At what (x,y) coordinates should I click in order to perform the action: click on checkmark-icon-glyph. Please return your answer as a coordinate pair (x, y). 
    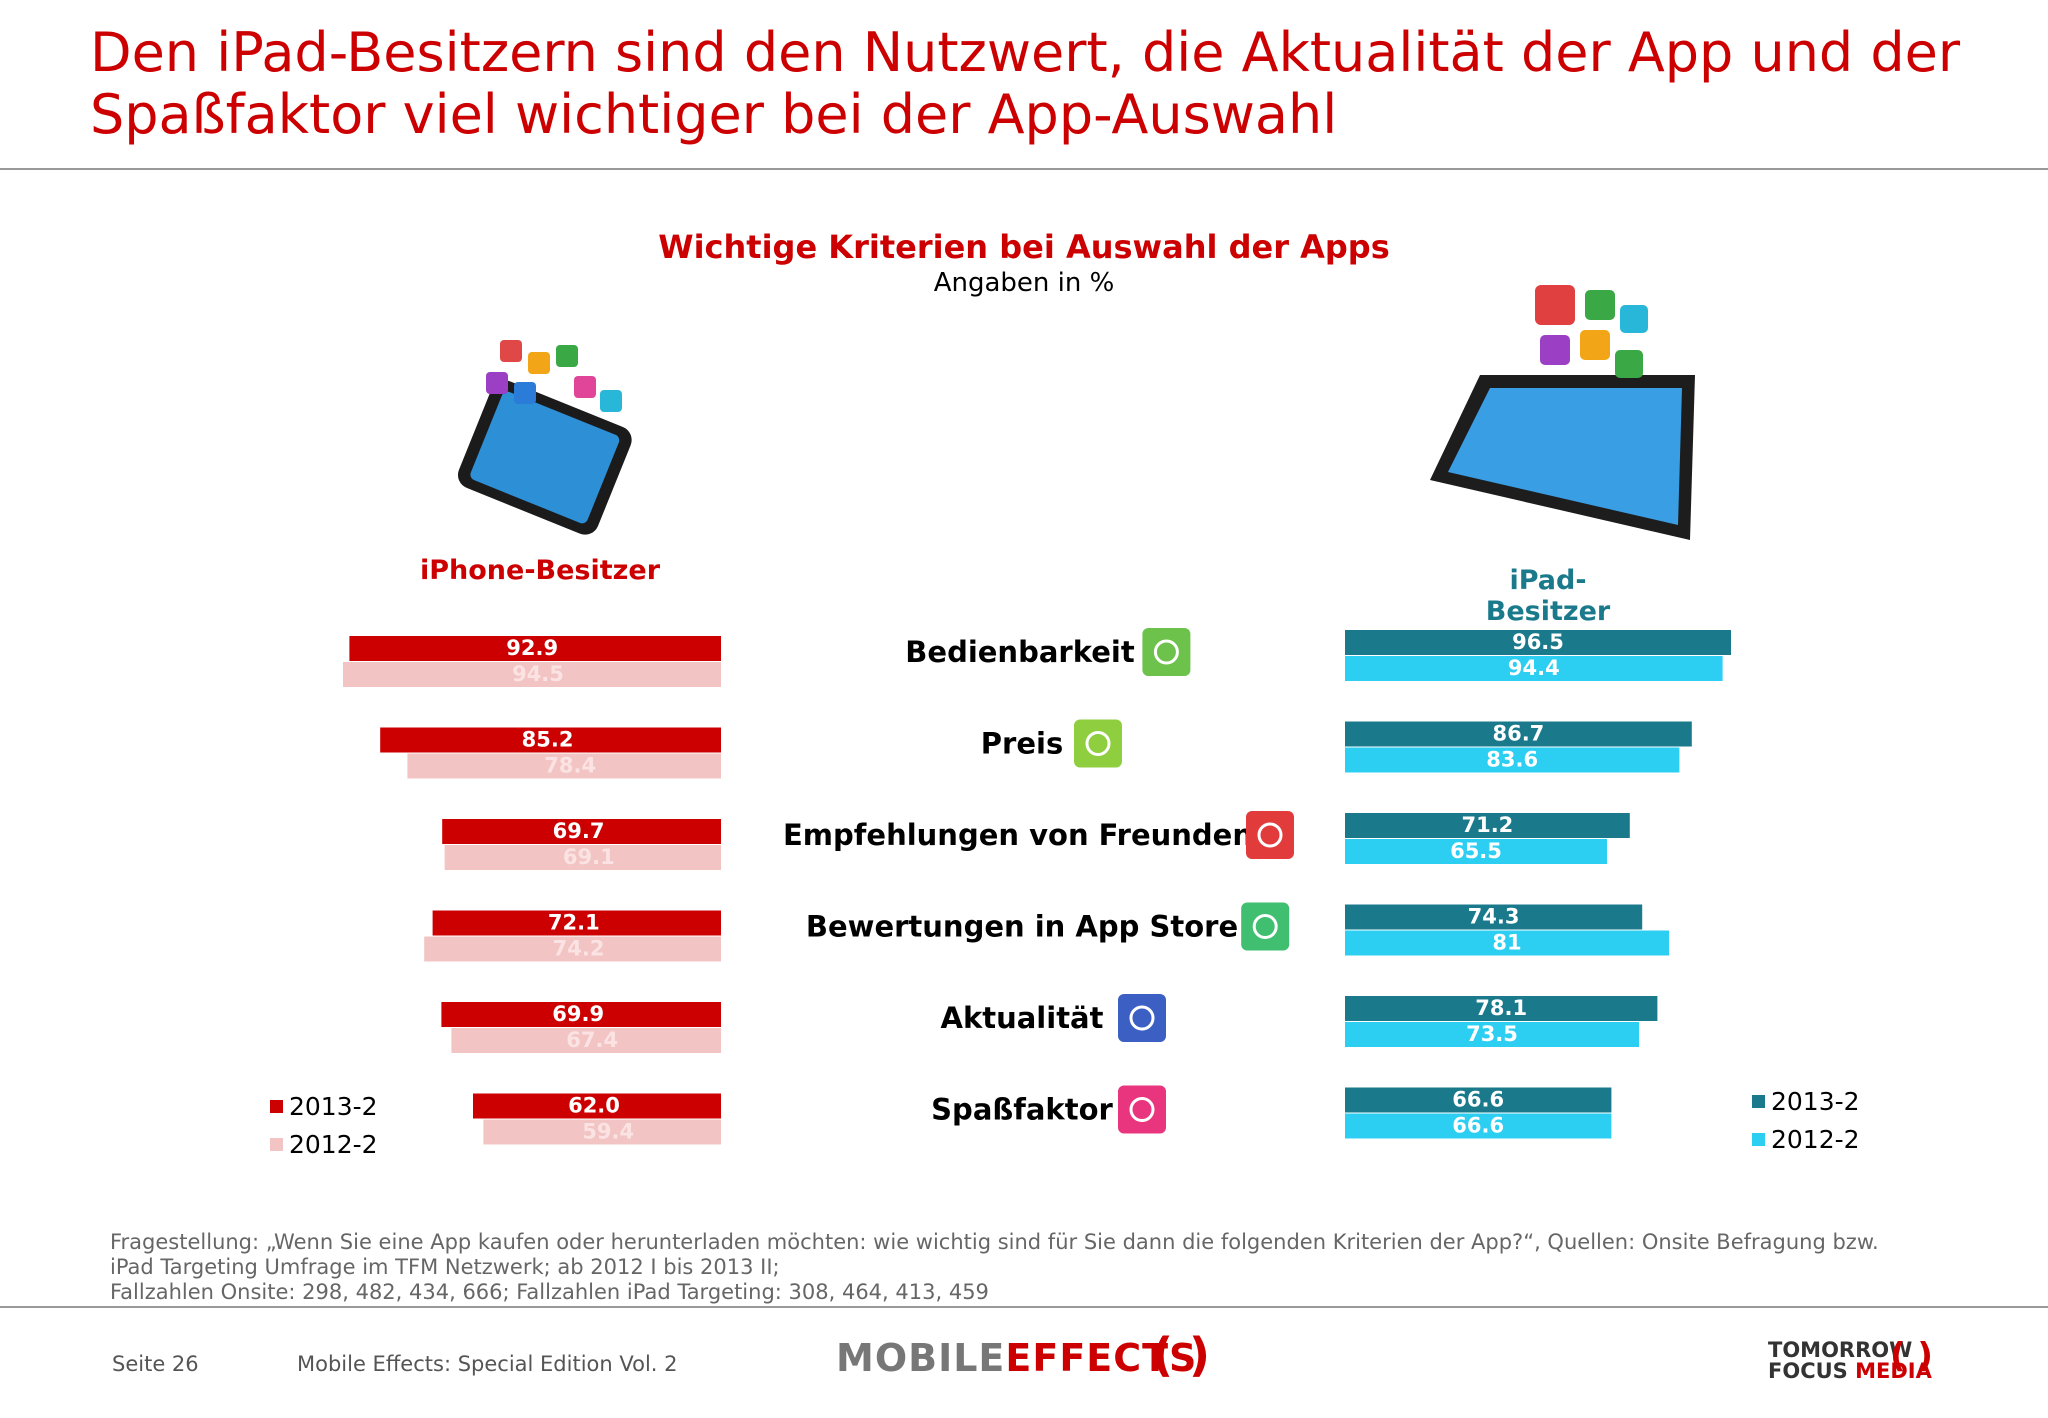
    Looking at the image, I should click on (1265, 926).